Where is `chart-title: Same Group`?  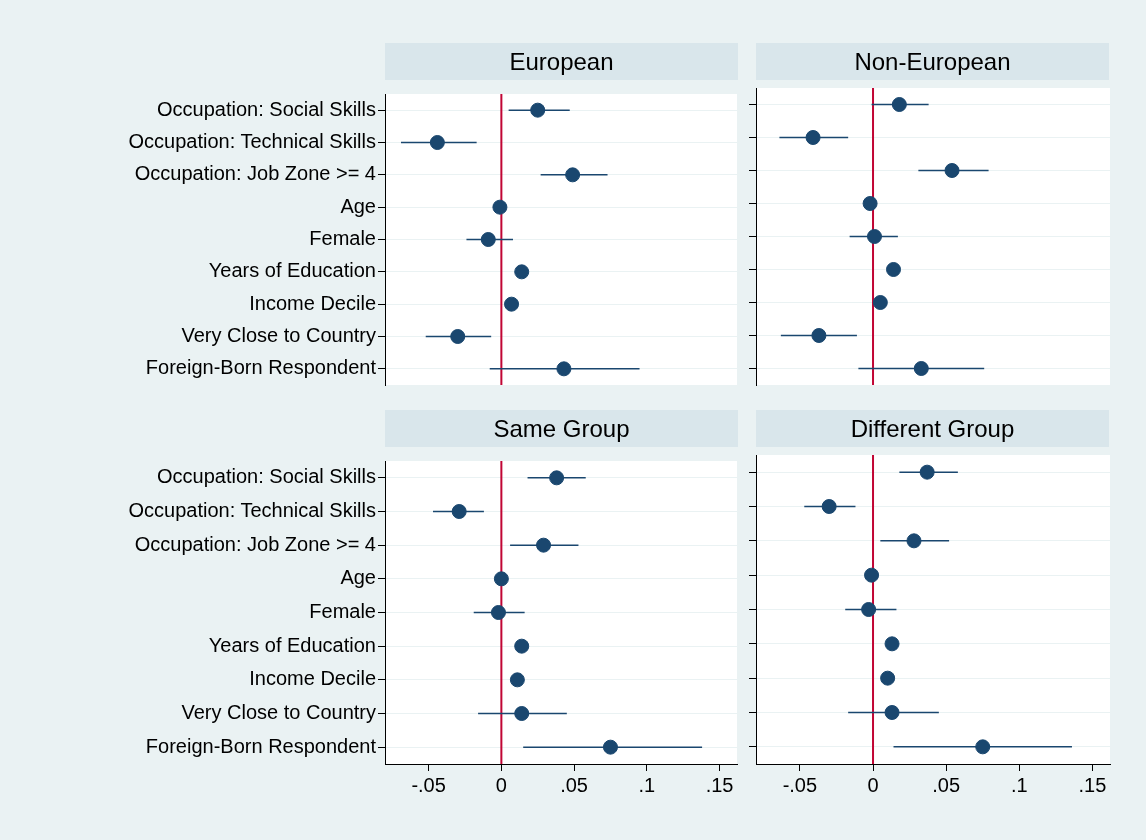
chart-title: Same Group is located at coordinates (561, 428).